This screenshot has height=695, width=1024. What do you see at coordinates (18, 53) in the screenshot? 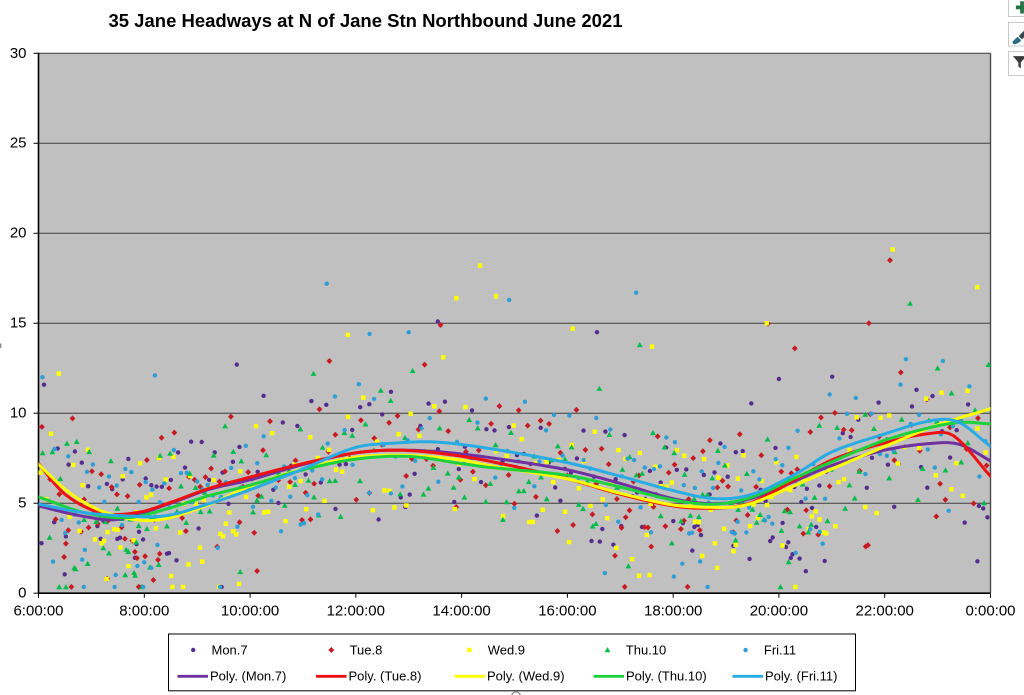
I see `svg-text: 30` at bounding box center [18, 53].